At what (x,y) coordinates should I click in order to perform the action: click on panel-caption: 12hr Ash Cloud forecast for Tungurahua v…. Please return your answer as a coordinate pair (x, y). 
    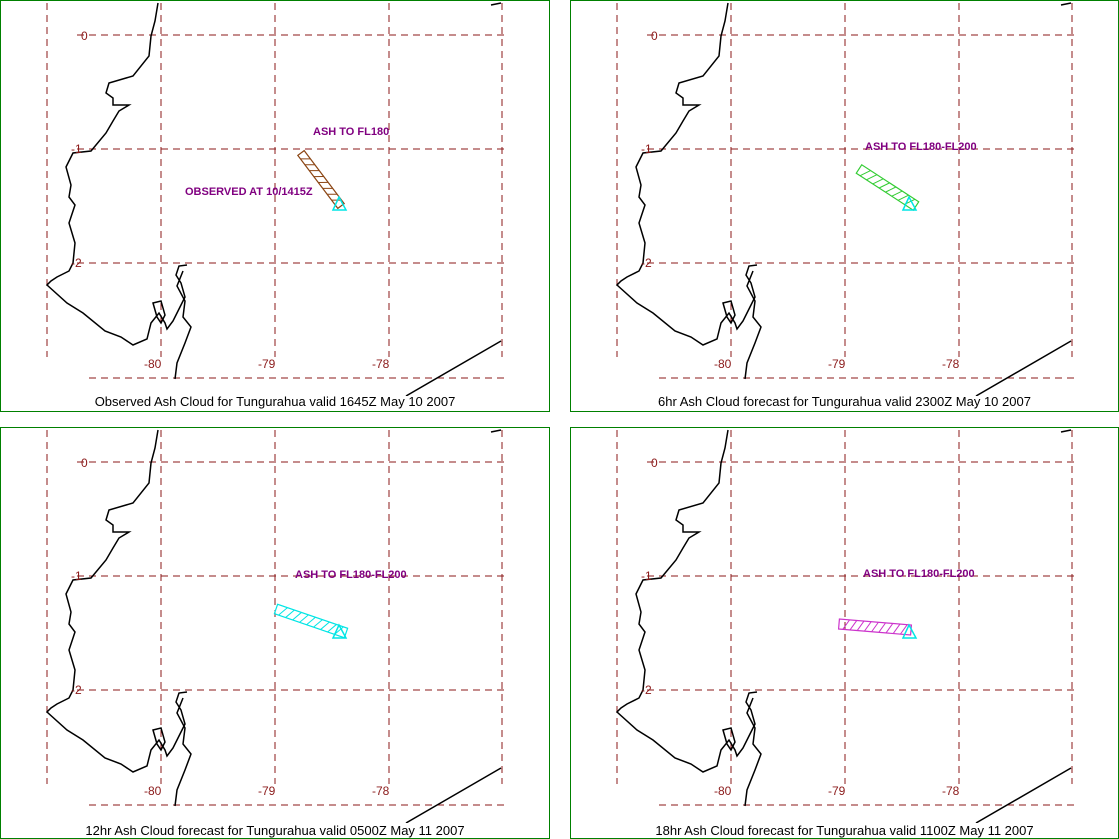
    Looking at the image, I should click on (275, 830).